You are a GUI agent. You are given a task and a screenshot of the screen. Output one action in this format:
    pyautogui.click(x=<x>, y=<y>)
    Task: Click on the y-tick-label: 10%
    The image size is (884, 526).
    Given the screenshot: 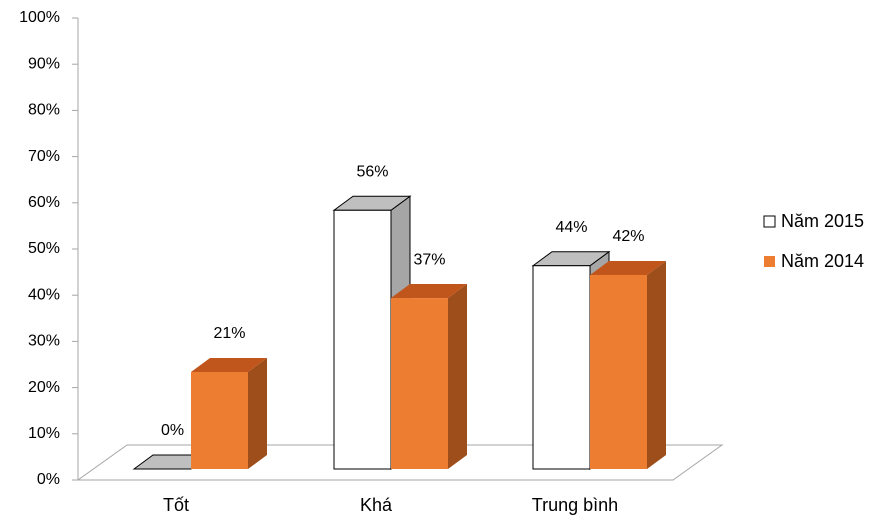 What is the action you would take?
    pyautogui.click(x=44, y=433)
    